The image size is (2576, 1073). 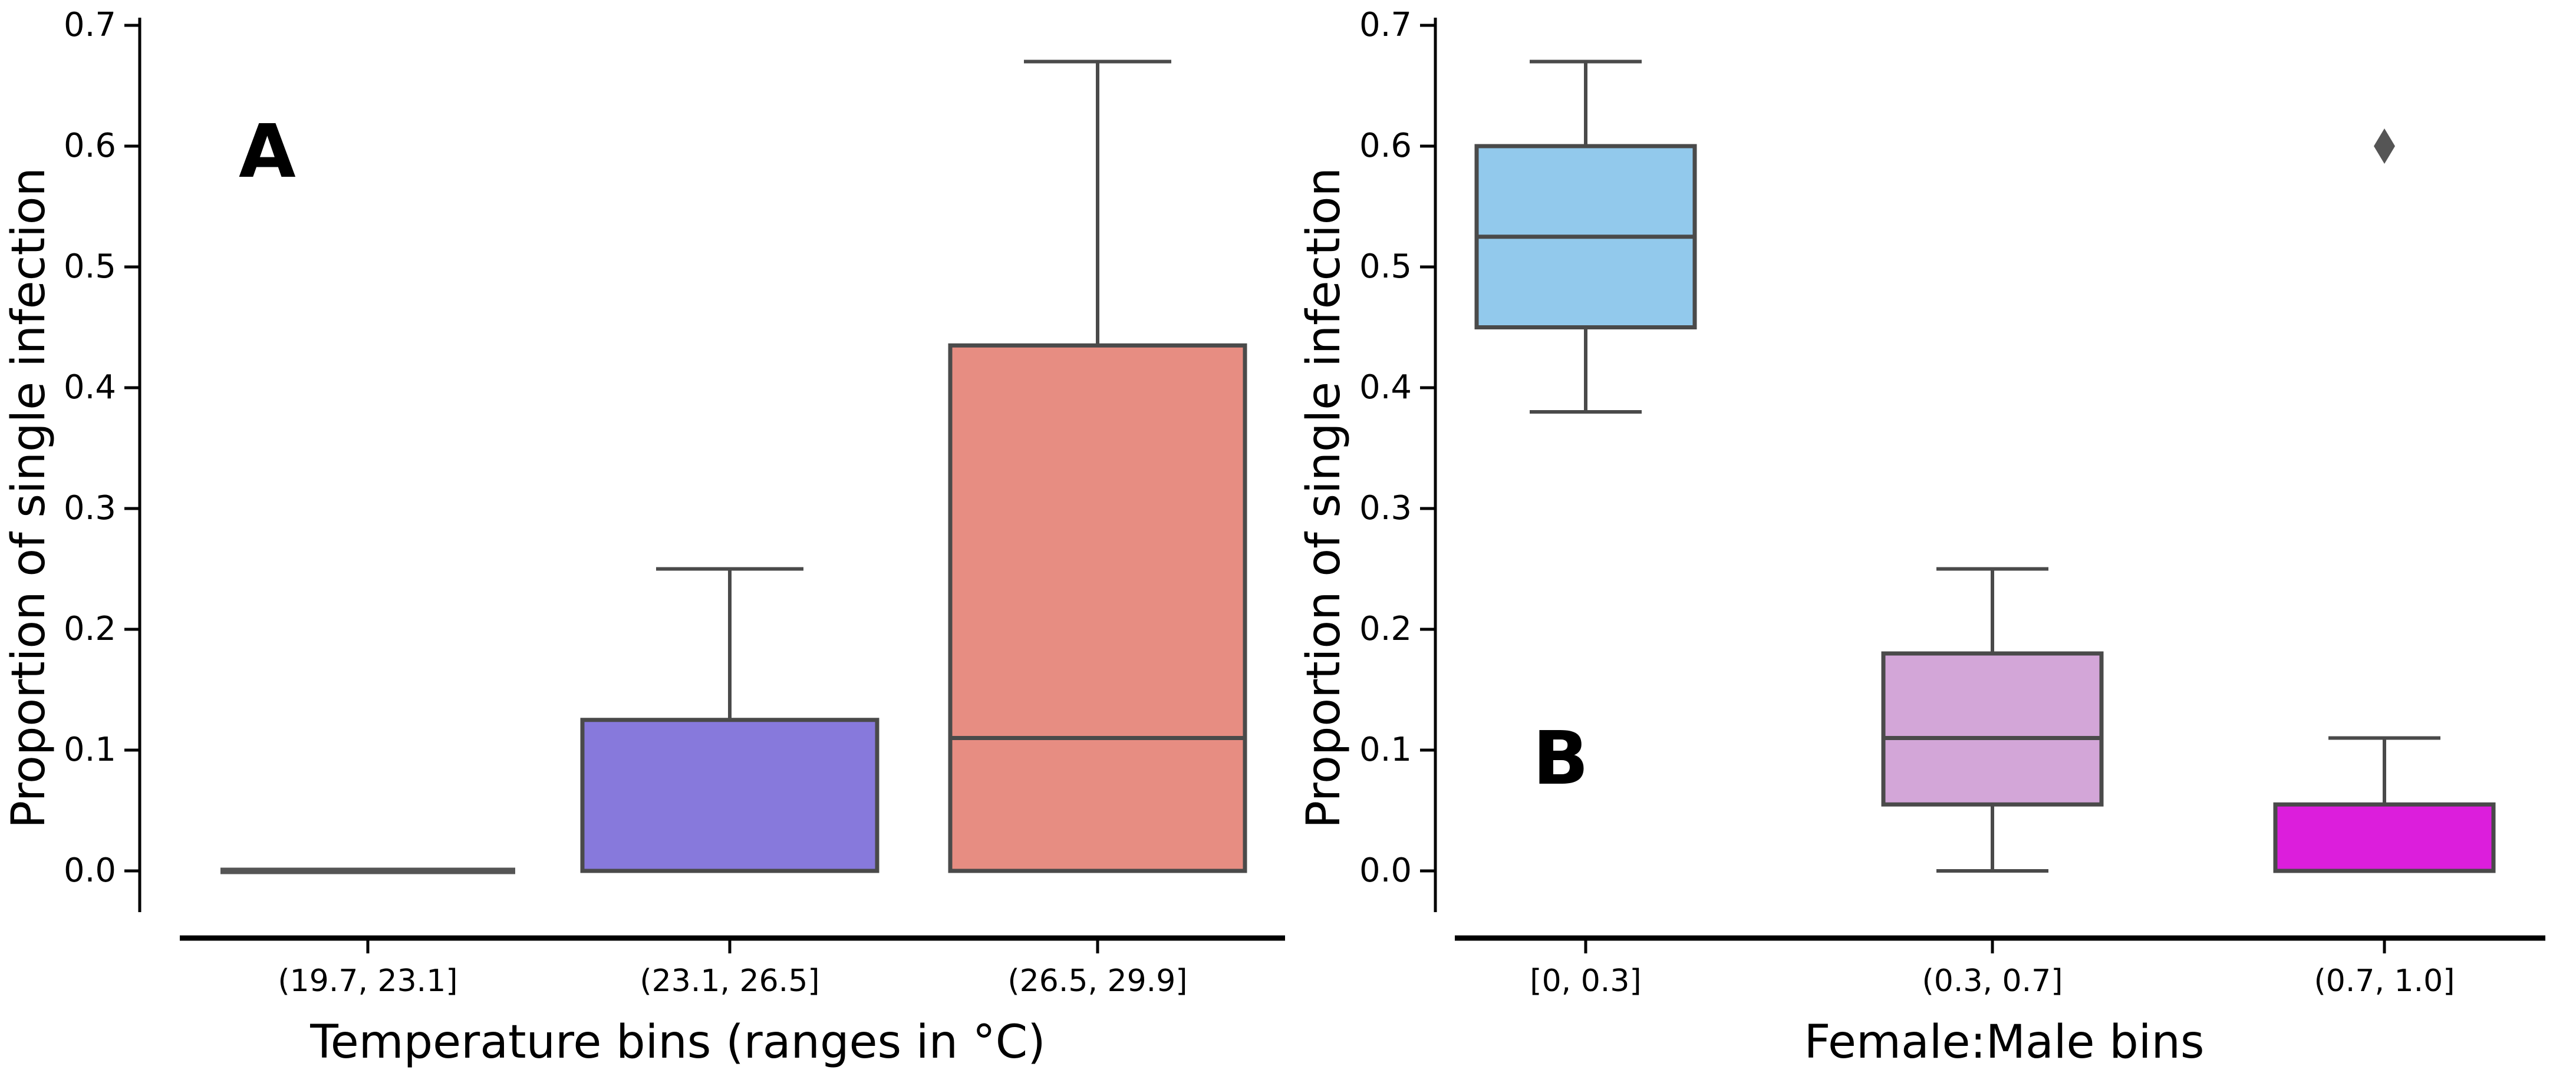 What do you see at coordinates (2384, 146) in the screenshot?
I see `outlier-diamond` at bounding box center [2384, 146].